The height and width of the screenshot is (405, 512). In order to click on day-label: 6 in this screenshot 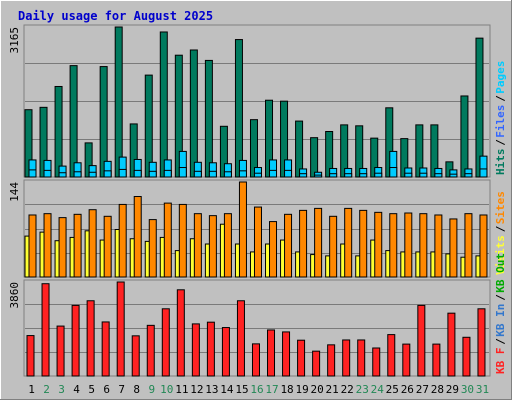, I will do `click(106, 389)`.